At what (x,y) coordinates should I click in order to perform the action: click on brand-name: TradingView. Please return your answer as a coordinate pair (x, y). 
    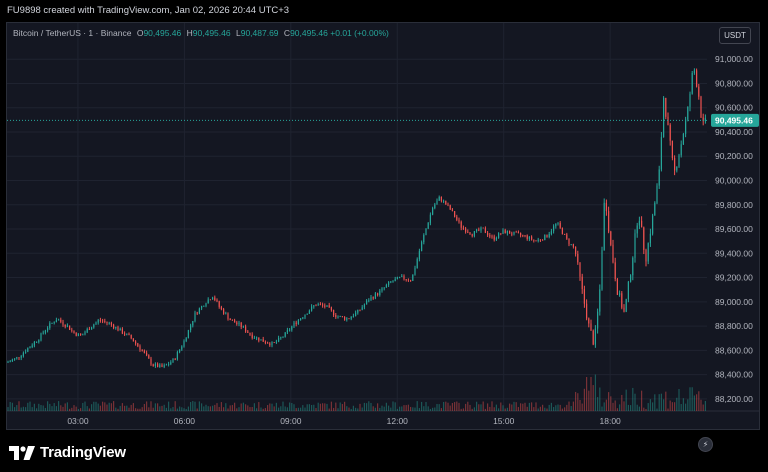
    Looking at the image, I should click on (83, 452).